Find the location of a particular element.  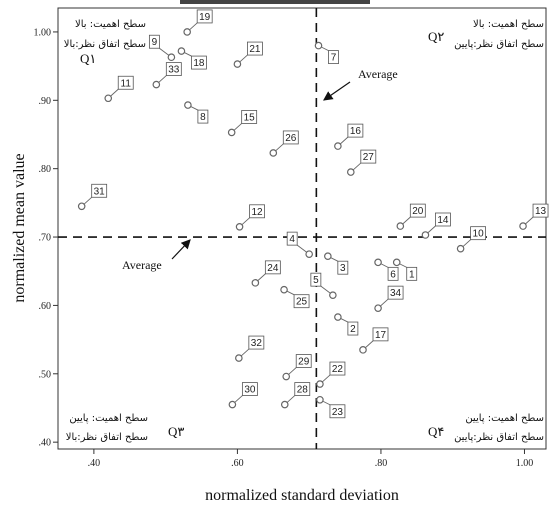

clipped-title-strip is located at coordinates (275, 2).